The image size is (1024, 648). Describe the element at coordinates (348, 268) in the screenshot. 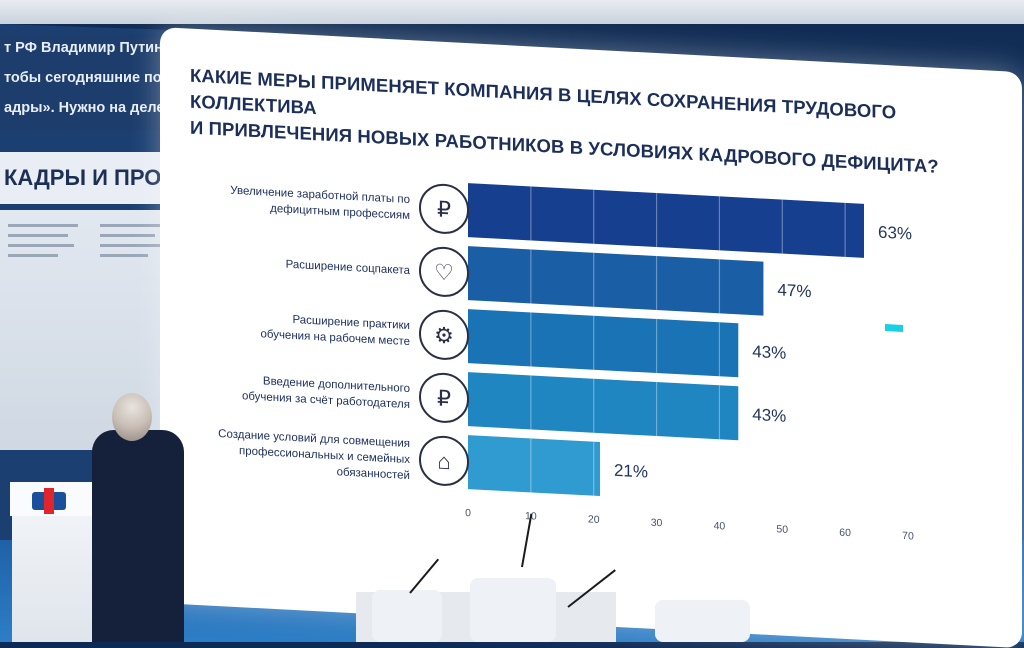

I see `category-label: Расширение соцпакета` at that location.